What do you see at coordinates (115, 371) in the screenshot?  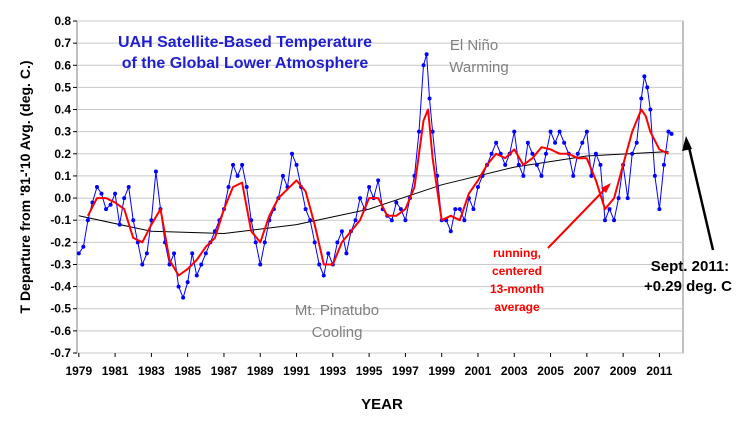 I see `x-tick-label: 1981` at bounding box center [115, 371].